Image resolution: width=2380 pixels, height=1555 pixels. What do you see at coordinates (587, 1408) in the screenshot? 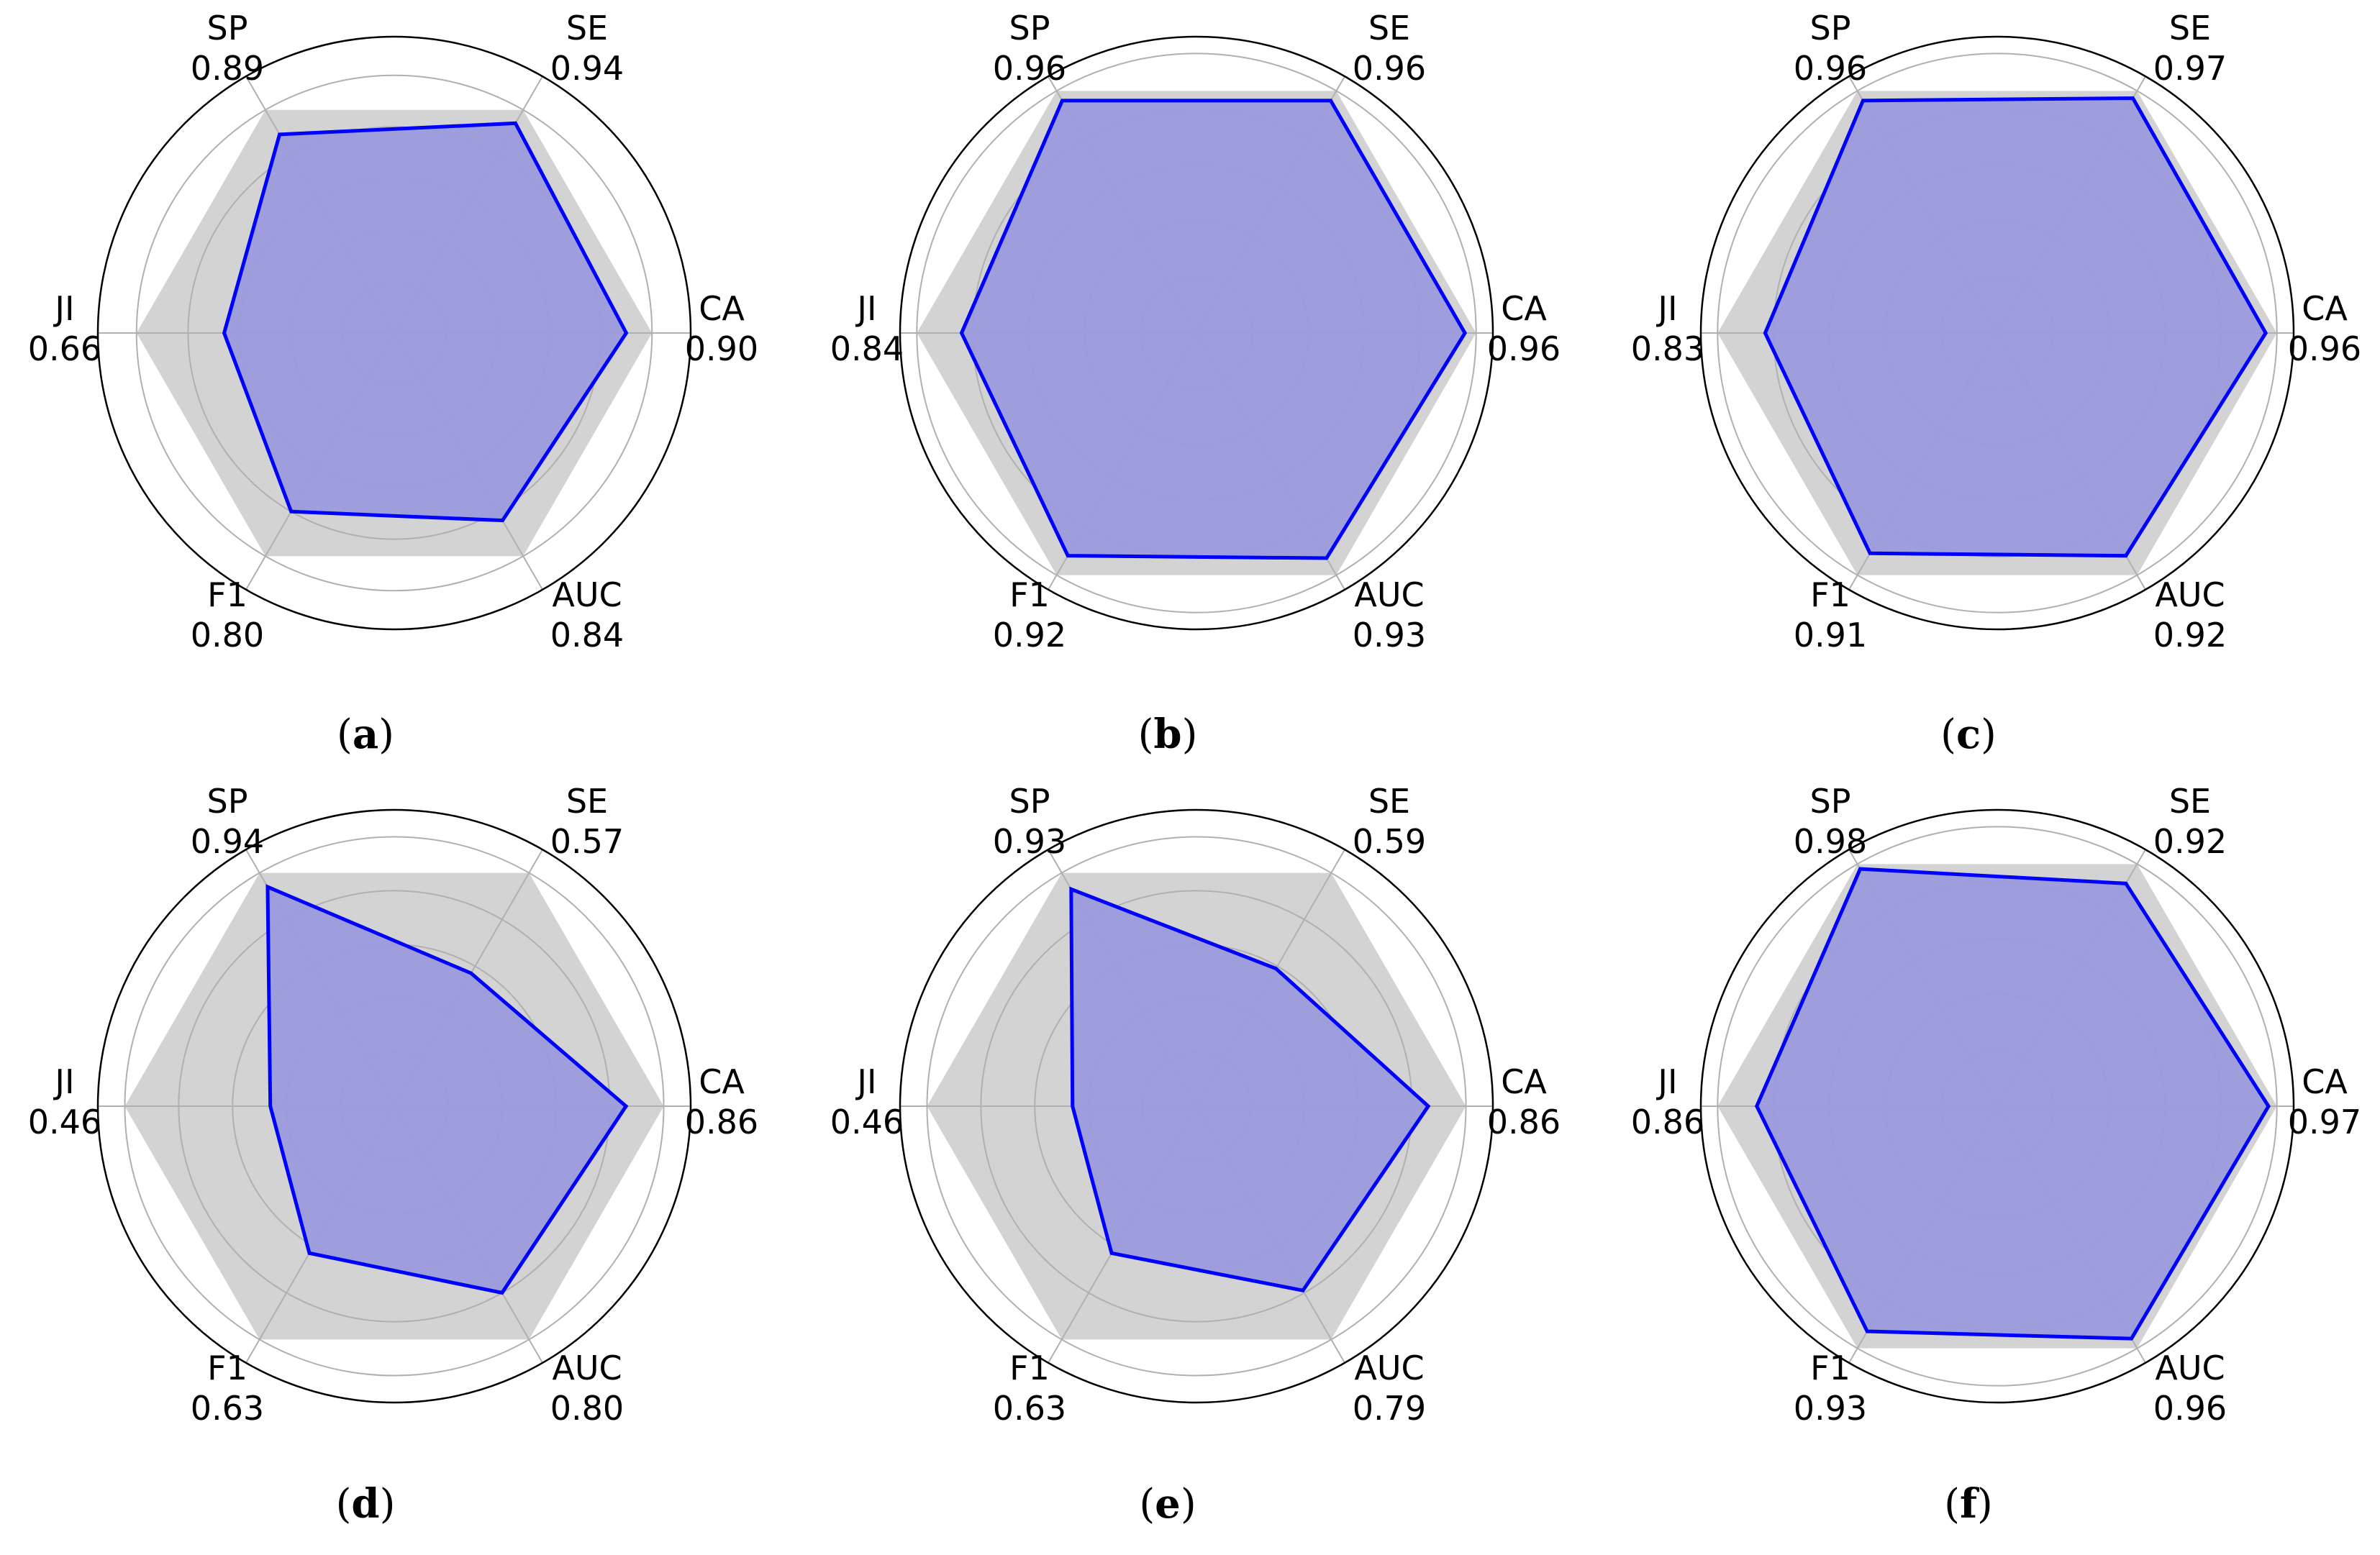
I see `value-label-auc: 0.80` at bounding box center [587, 1408].